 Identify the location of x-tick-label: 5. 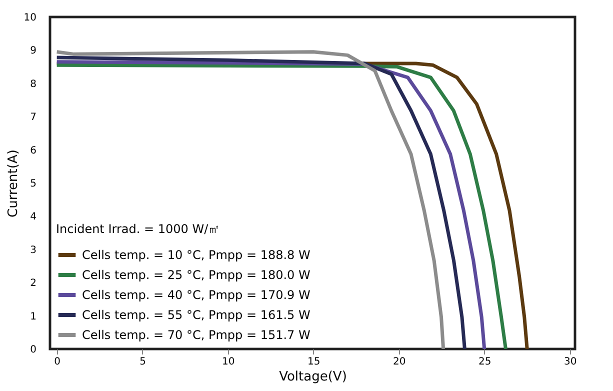
(143, 362).